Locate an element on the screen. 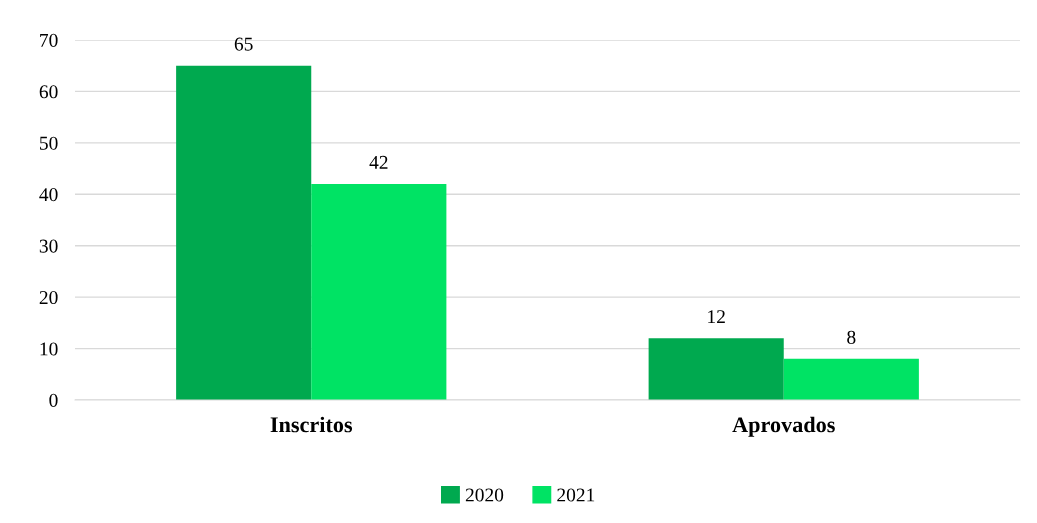  y-tick-label: 60 is located at coordinates (48, 92).